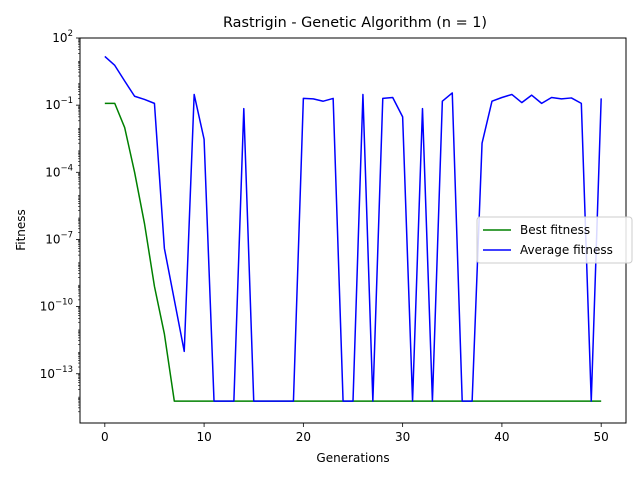 This screenshot has width=640, height=480. What do you see at coordinates (105, 437) in the screenshot?
I see `x-tick-label: 0` at bounding box center [105, 437].